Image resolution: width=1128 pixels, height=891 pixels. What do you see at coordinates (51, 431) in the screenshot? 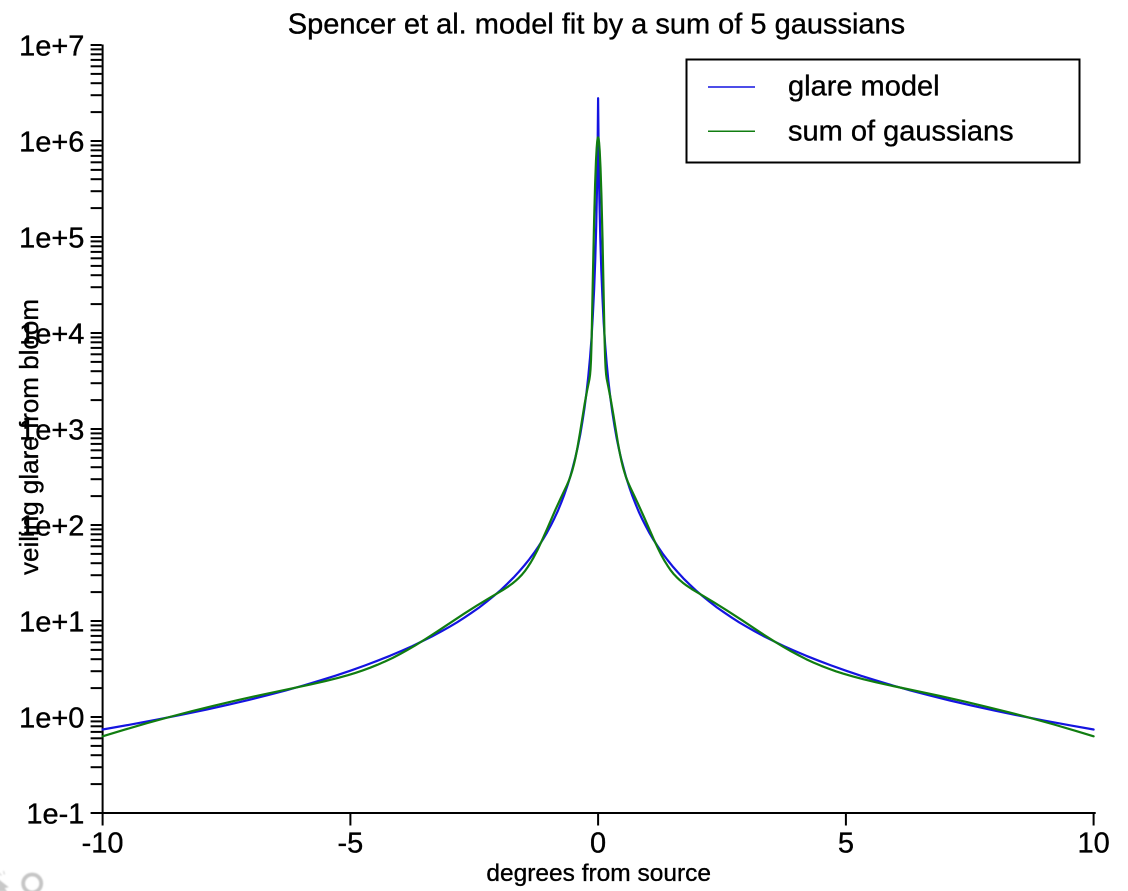
I see `svg-text: 1e+3` at bounding box center [51, 431].